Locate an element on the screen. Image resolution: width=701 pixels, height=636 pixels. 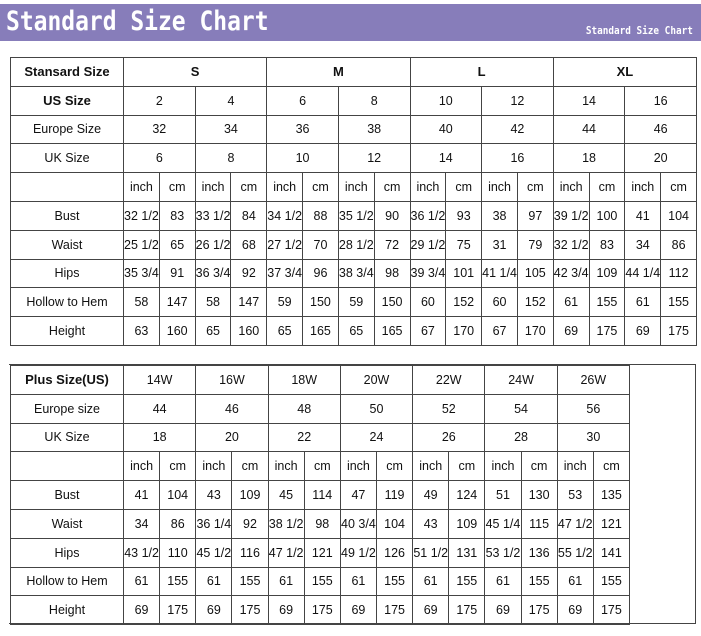
value-cell: 170 is located at coordinates (535, 331).